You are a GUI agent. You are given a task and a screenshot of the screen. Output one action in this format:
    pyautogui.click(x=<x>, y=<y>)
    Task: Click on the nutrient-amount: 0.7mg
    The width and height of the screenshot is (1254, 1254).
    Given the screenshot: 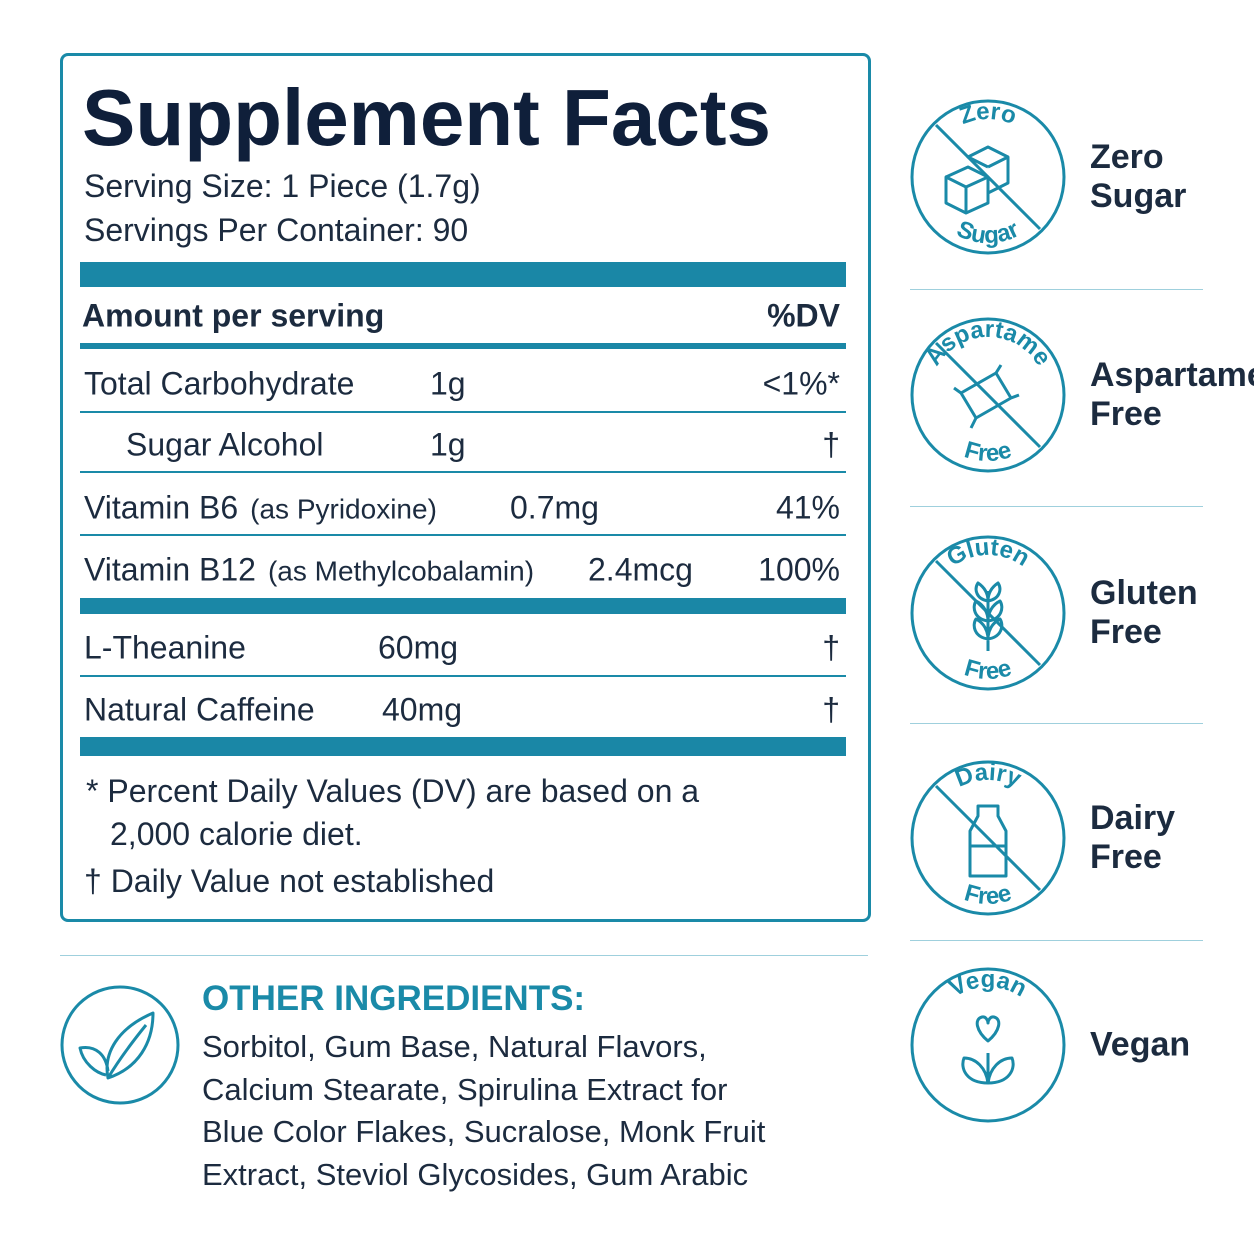 What is the action you would take?
    pyautogui.click(x=554, y=507)
    